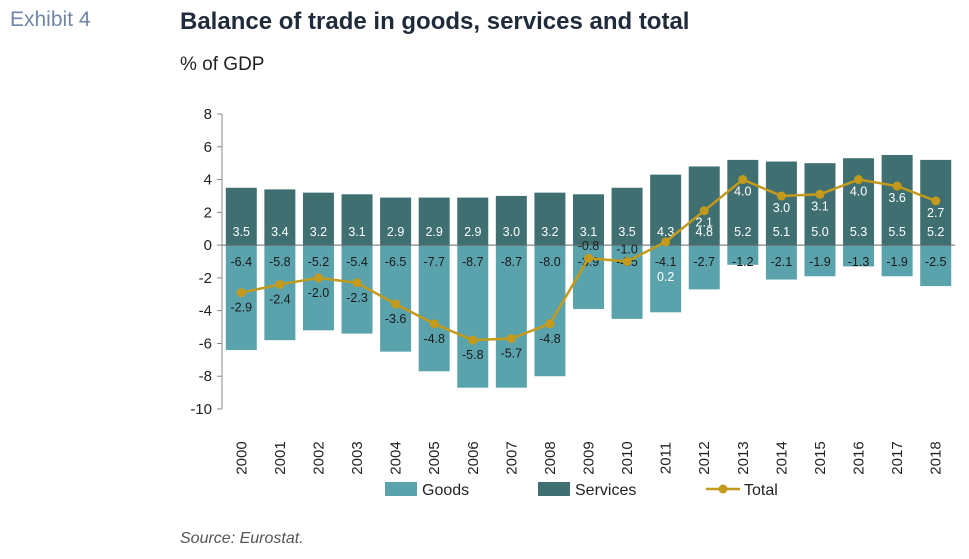 The width and height of the screenshot is (969, 559). Describe the element at coordinates (819, 232) in the screenshot. I see `services-data-label: 5.0` at that location.